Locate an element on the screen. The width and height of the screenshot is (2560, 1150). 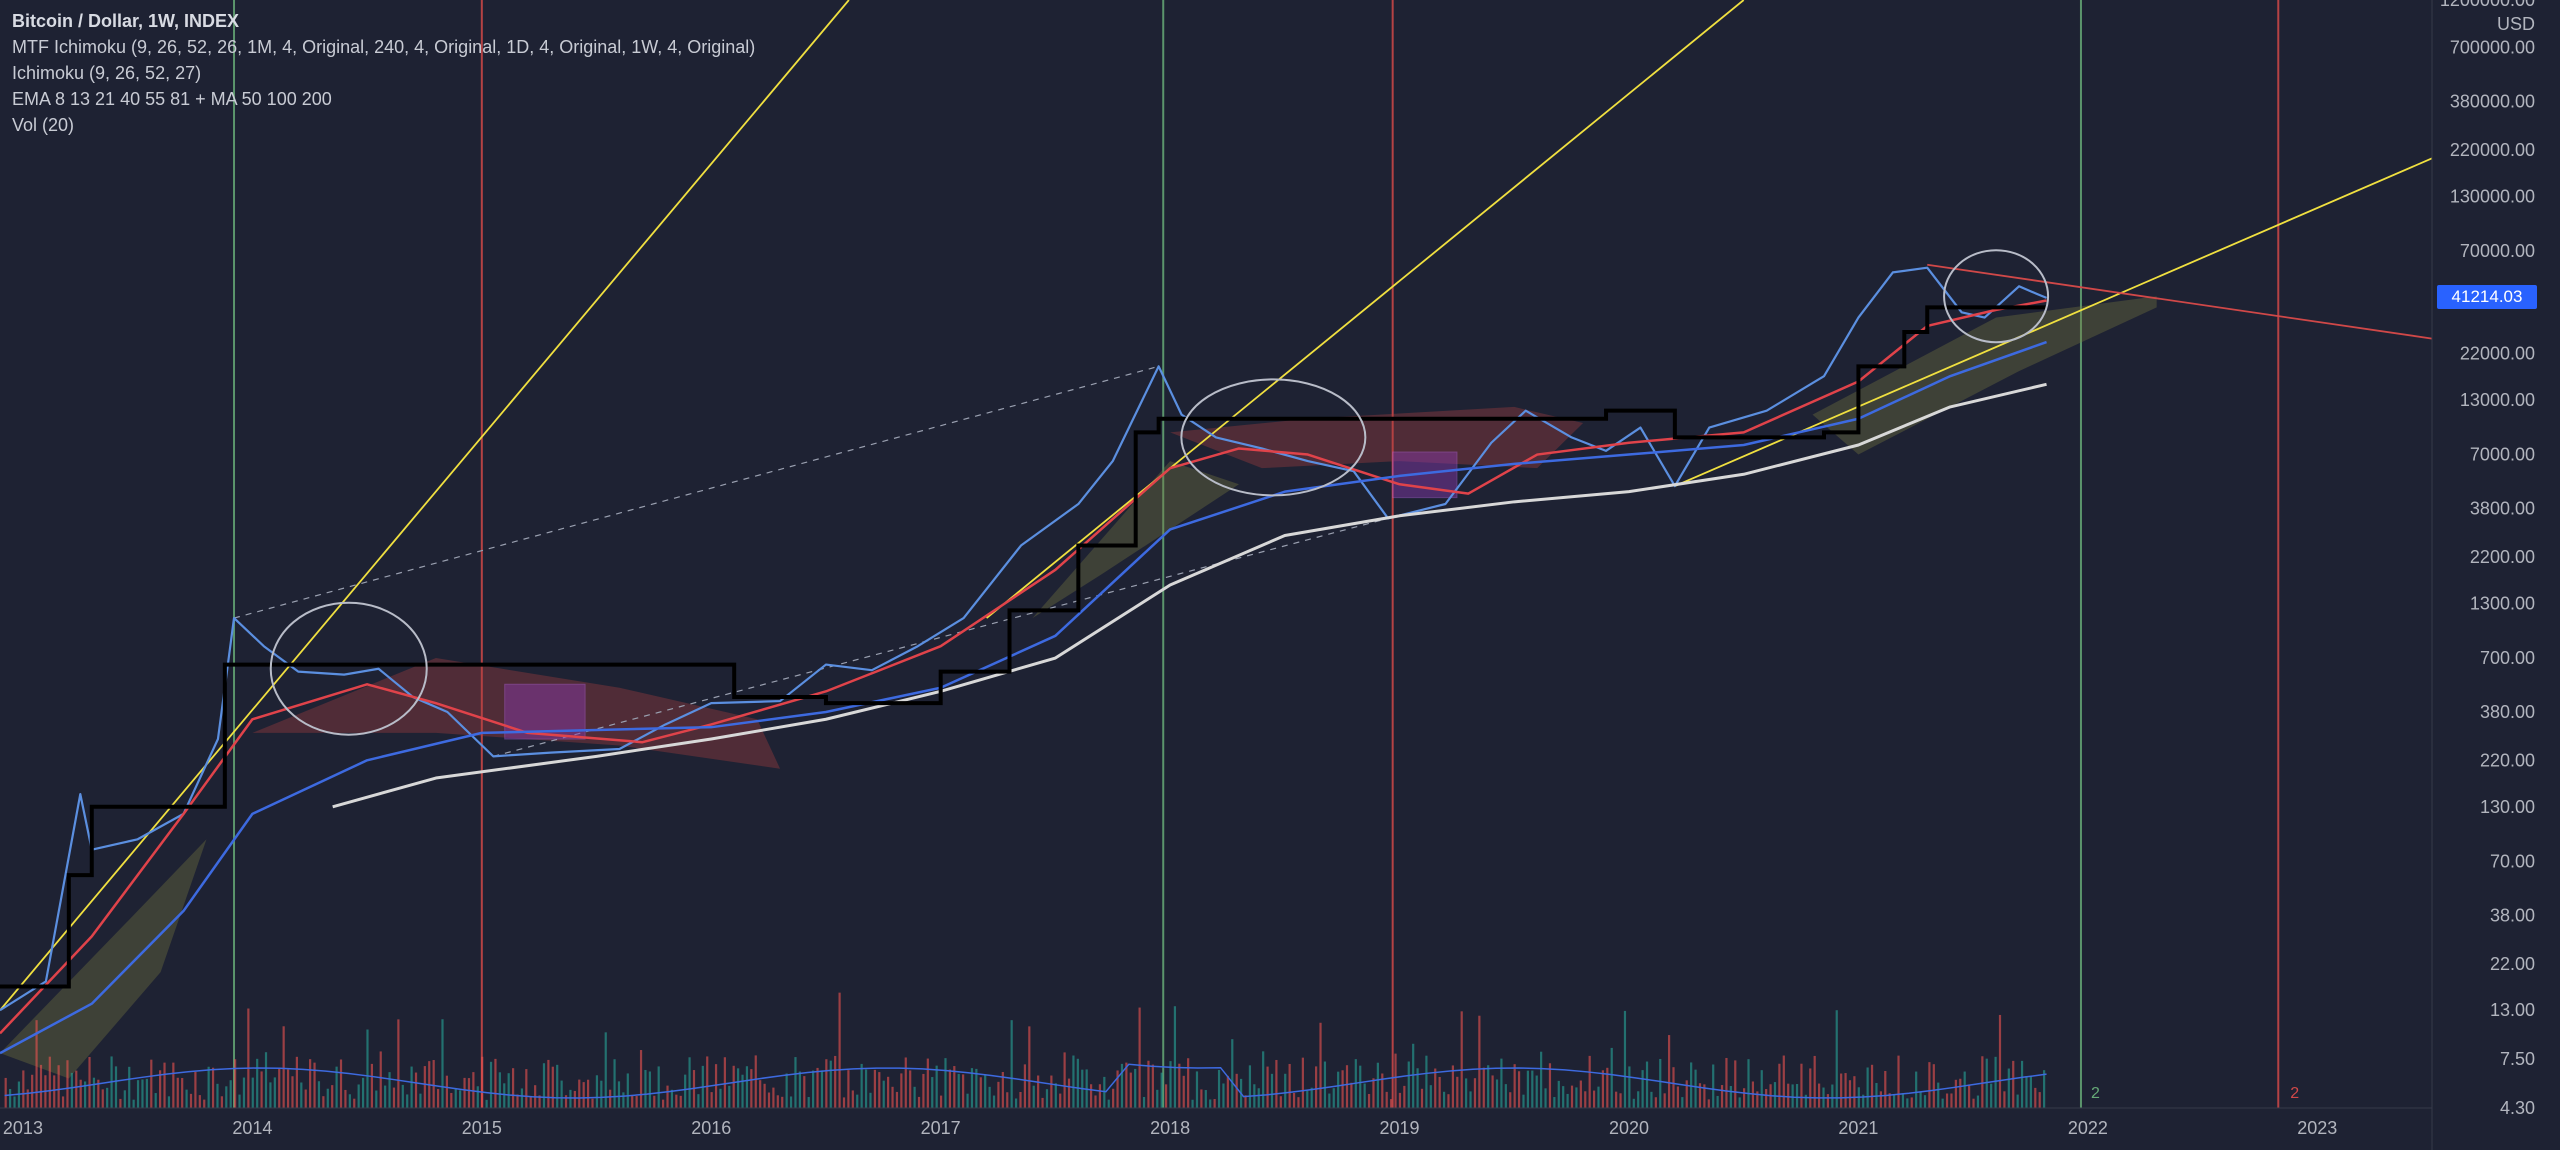
last-price-tag: 41214.03 is located at coordinates (2487, 297).